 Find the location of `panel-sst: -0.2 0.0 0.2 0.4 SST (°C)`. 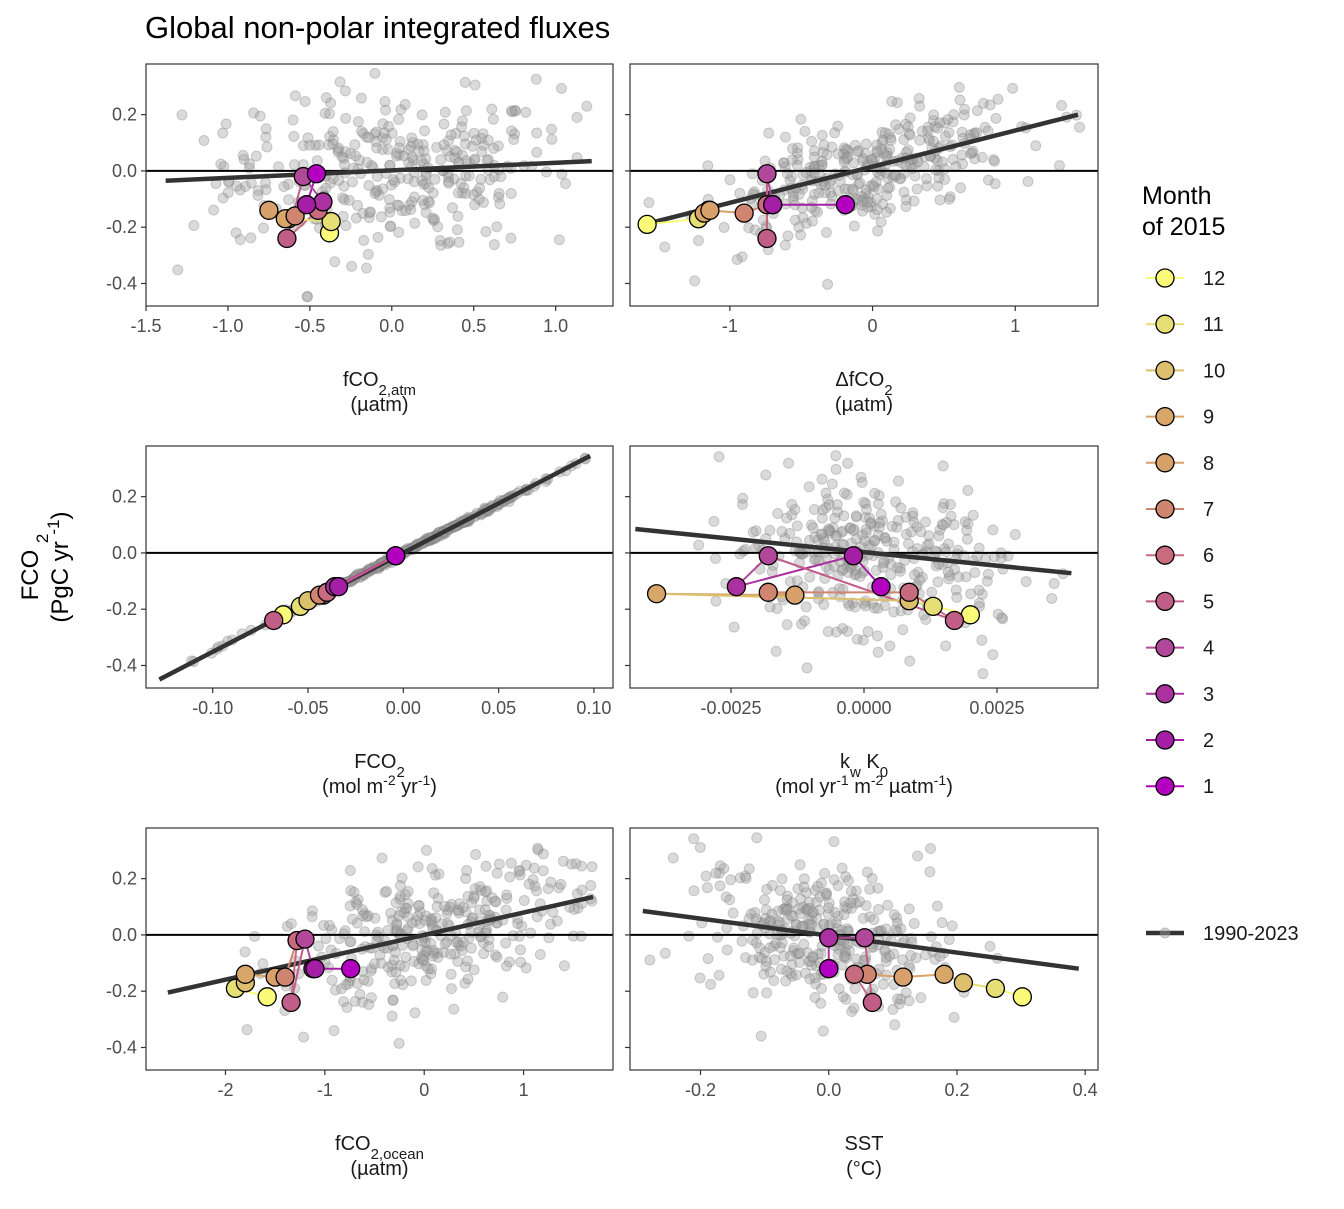

panel-sst: -0.2 0.0 0.2 0.4 SST (°C) is located at coordinates (862, 1003).